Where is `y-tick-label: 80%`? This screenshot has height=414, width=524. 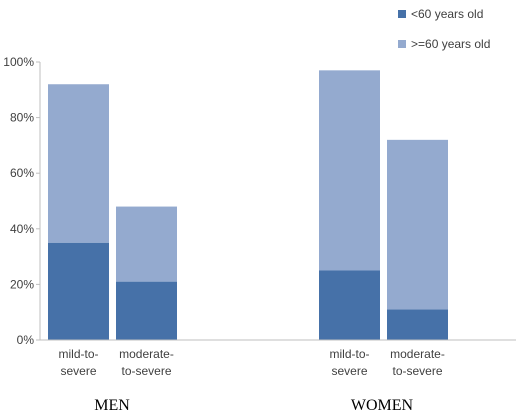 y-tick-label: 80% is located at coordinates (22, 118).